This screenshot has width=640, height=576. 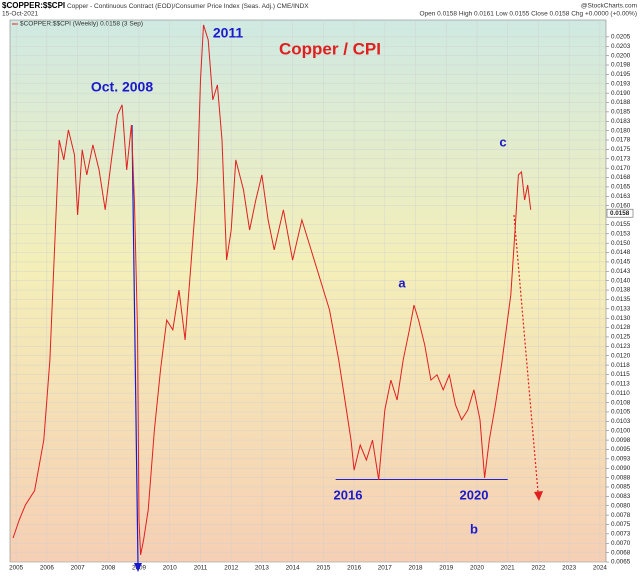 What do you see at coordinates (621, 158) in the screenshot?
I see `y-tick-label: 0.0173` at bounding box center [621, 158].